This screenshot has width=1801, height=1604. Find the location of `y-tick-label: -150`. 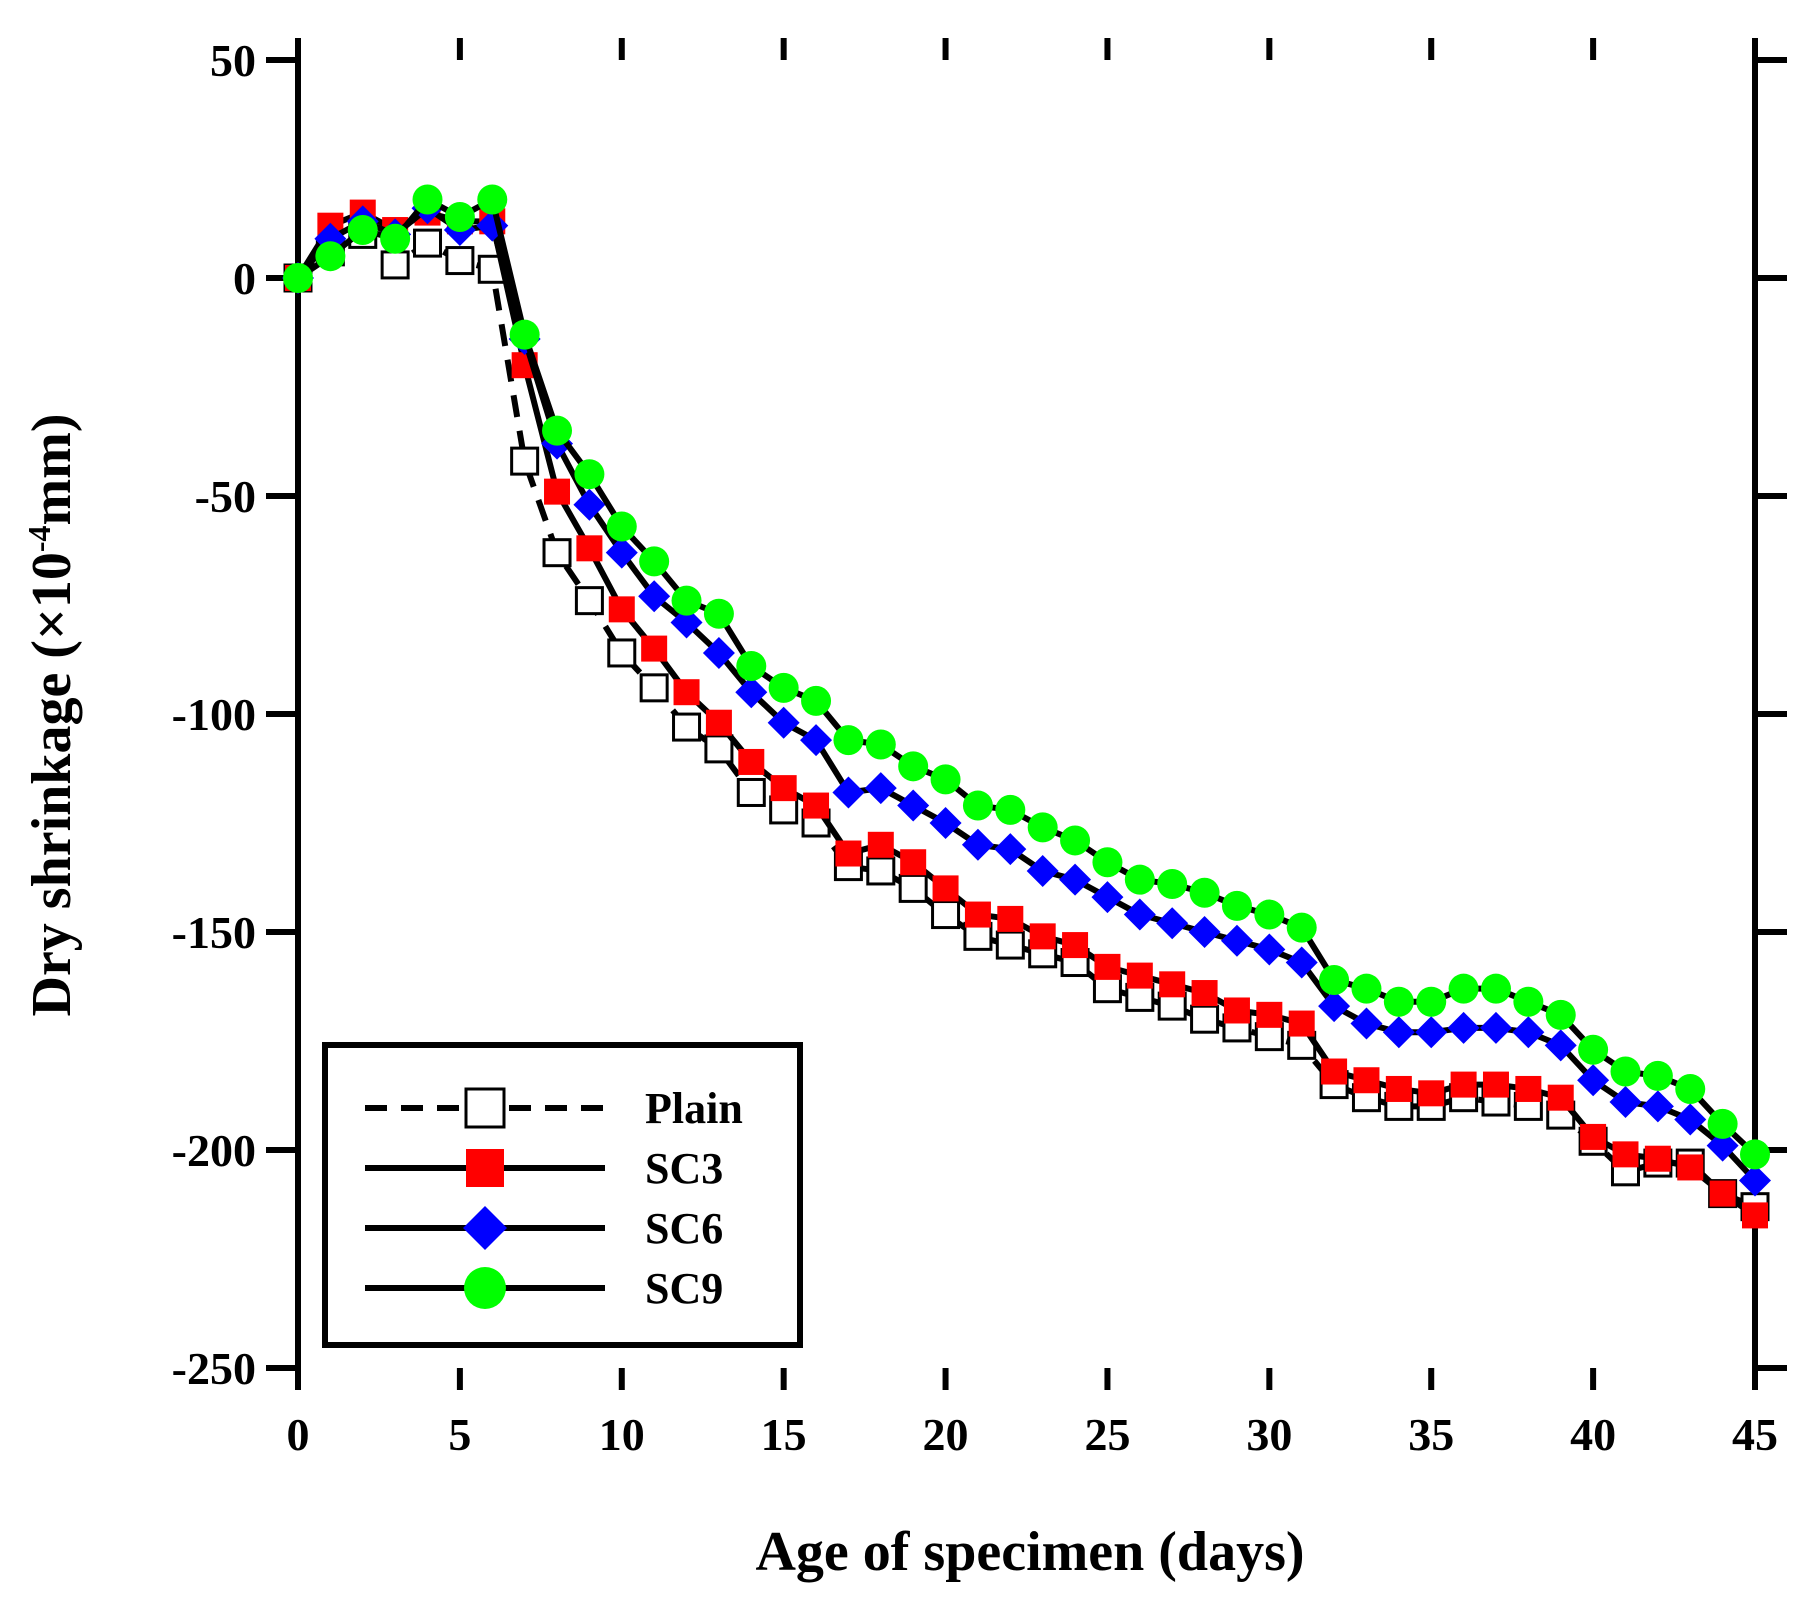

y-tick-label: -150 is located at coordinates (214, 932).